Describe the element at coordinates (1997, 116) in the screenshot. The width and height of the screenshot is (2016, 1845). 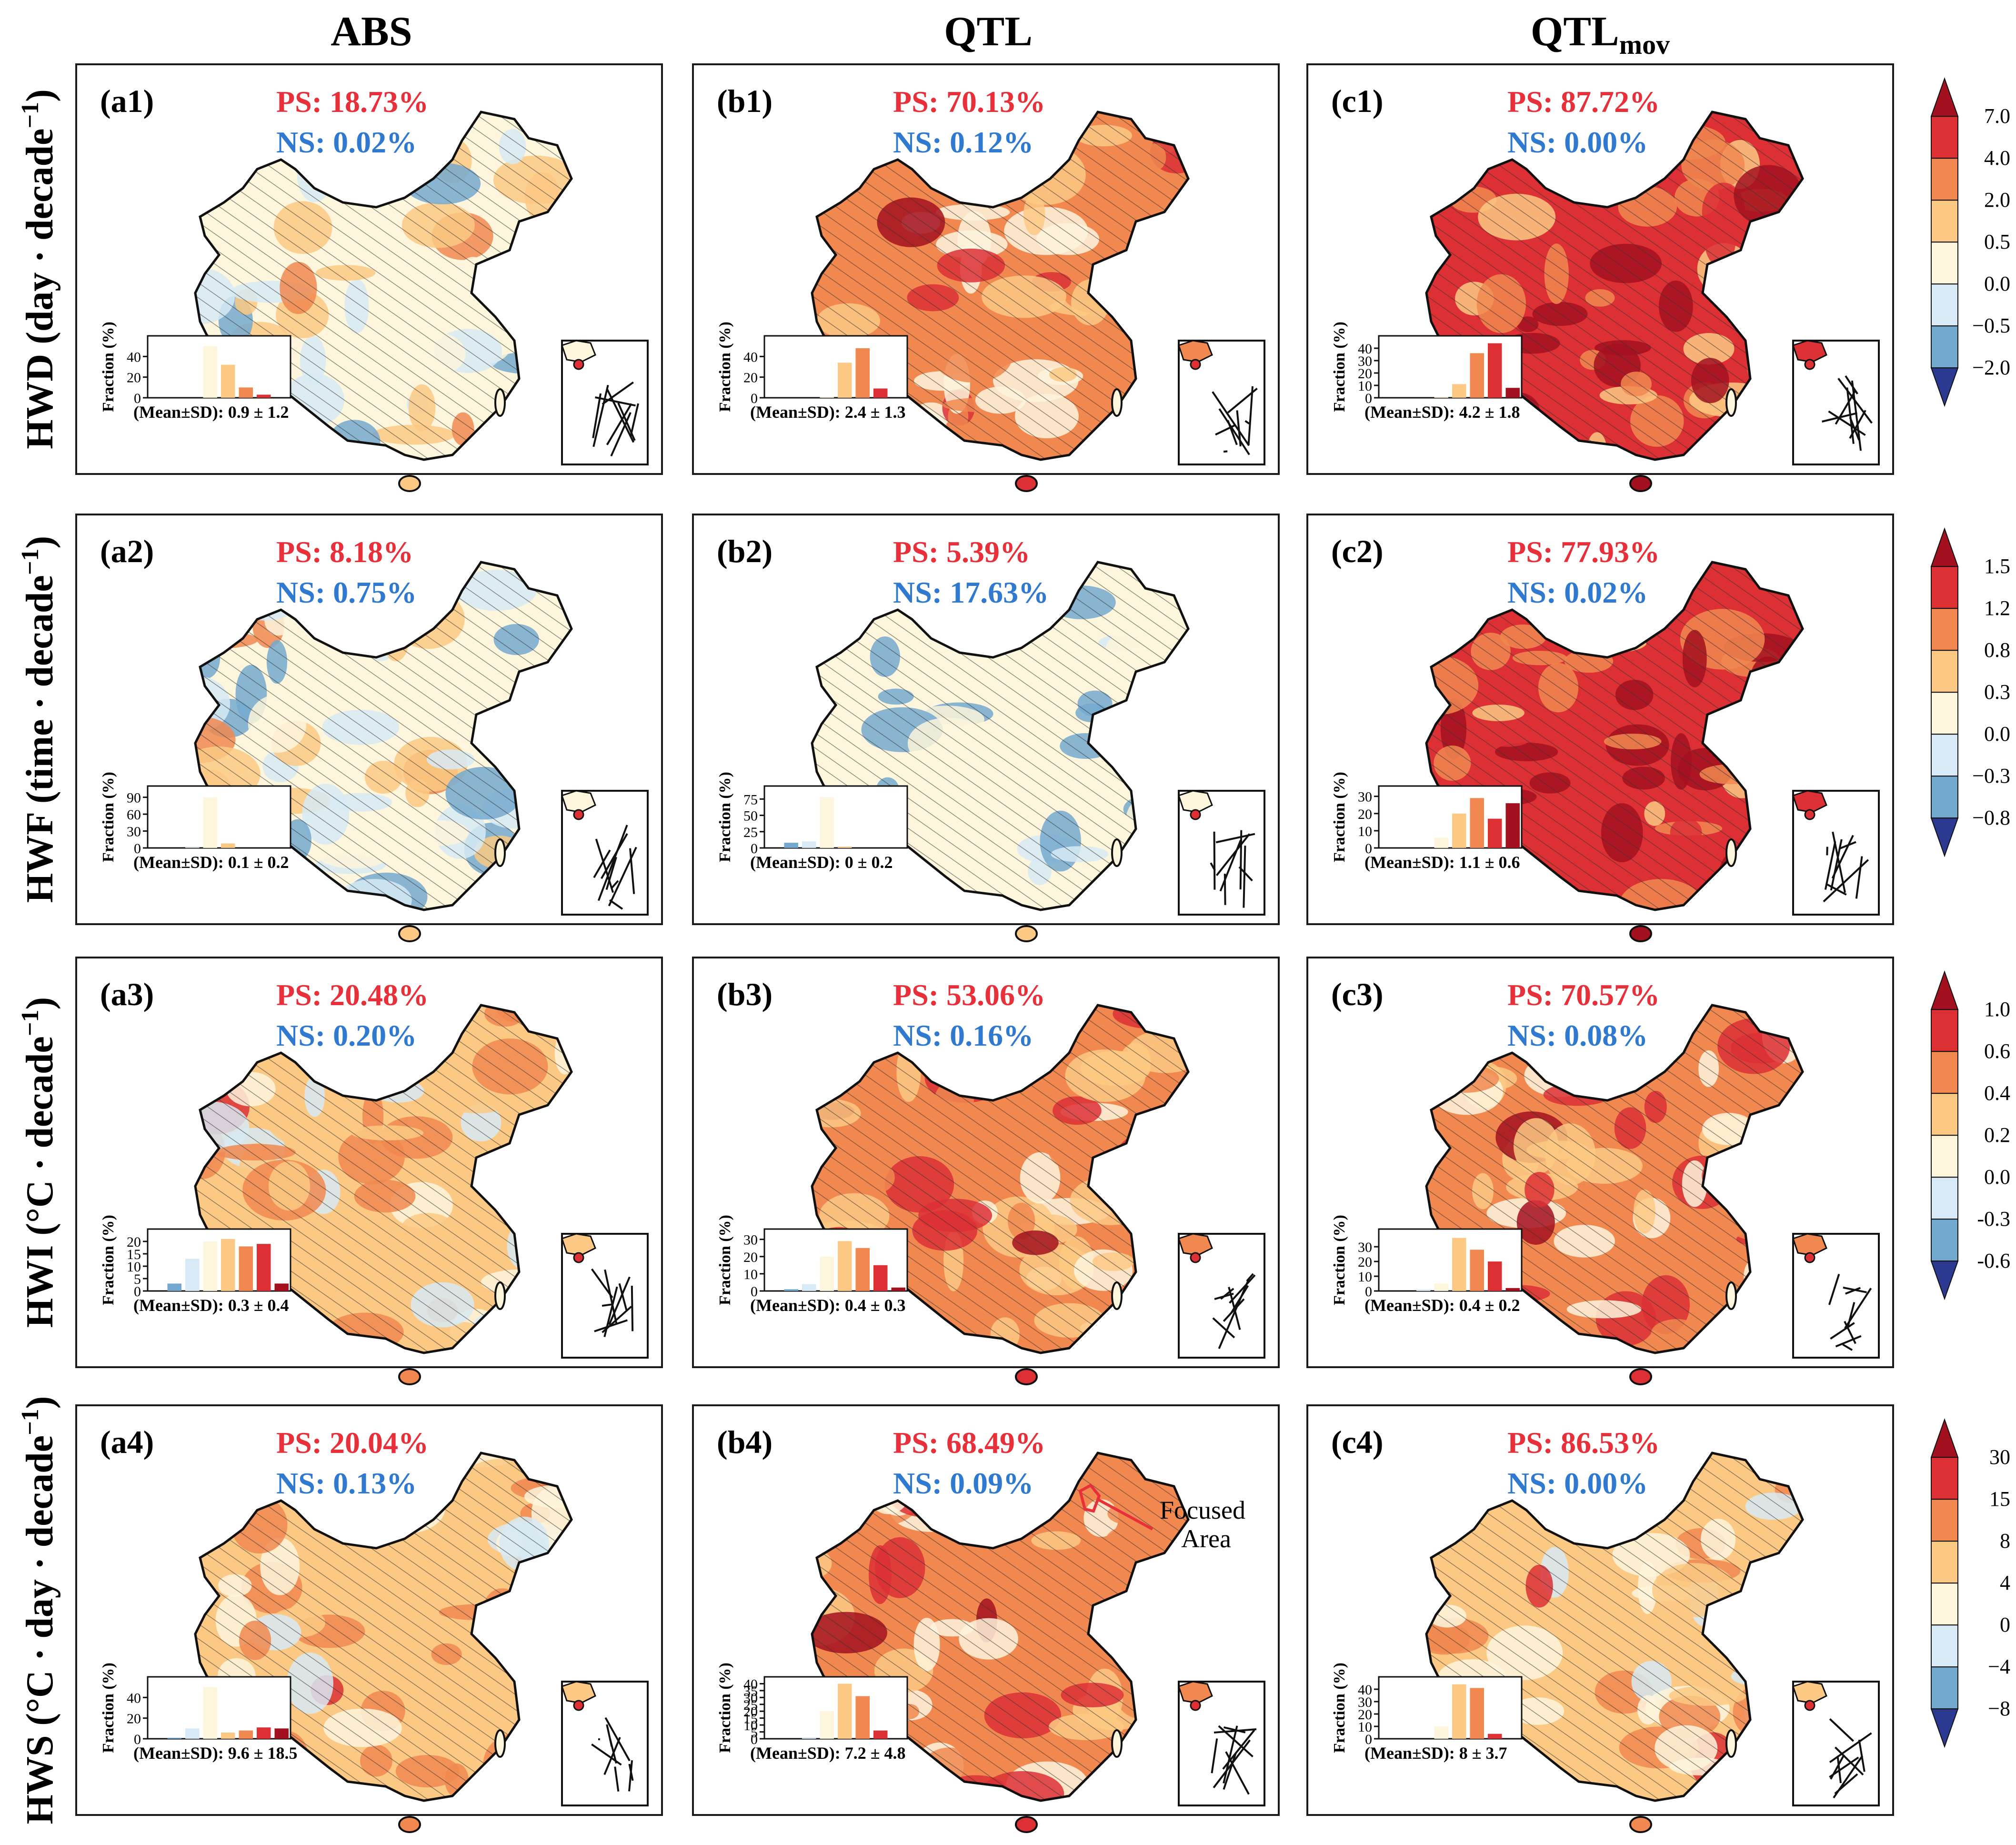
I see `colorbar-tick-label: 7.0` at that location.